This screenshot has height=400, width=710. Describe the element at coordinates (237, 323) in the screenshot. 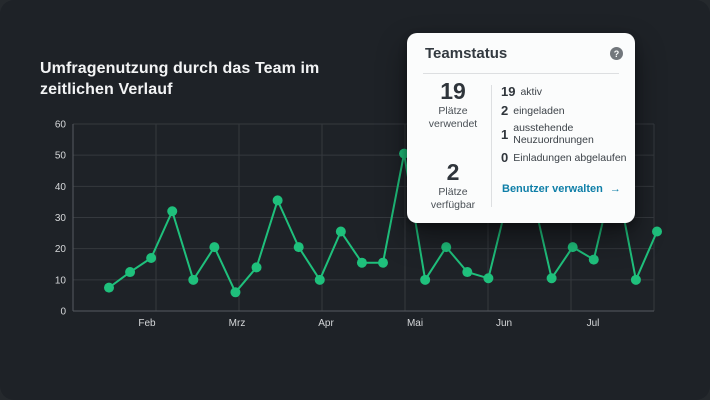

I see `x-tick-label: Mrz` at that location.